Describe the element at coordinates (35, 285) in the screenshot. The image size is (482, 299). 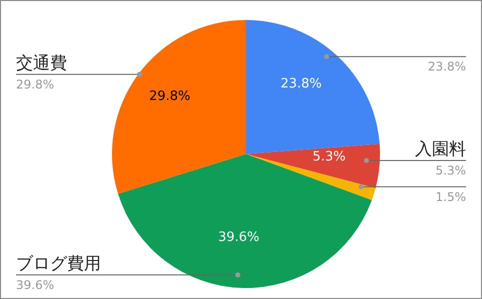
I see `text: 39.6%` at that location.